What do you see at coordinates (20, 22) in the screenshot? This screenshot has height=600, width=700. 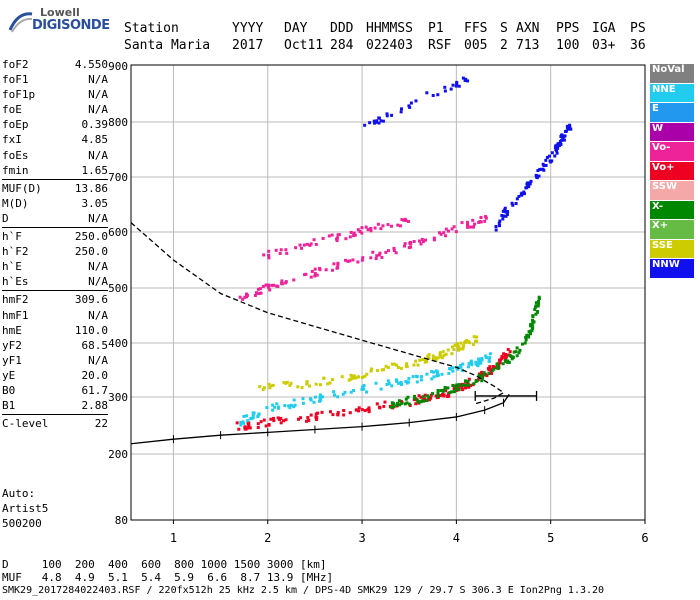 I see `logo-swoosh-icon` at bounding box center [20, 22].